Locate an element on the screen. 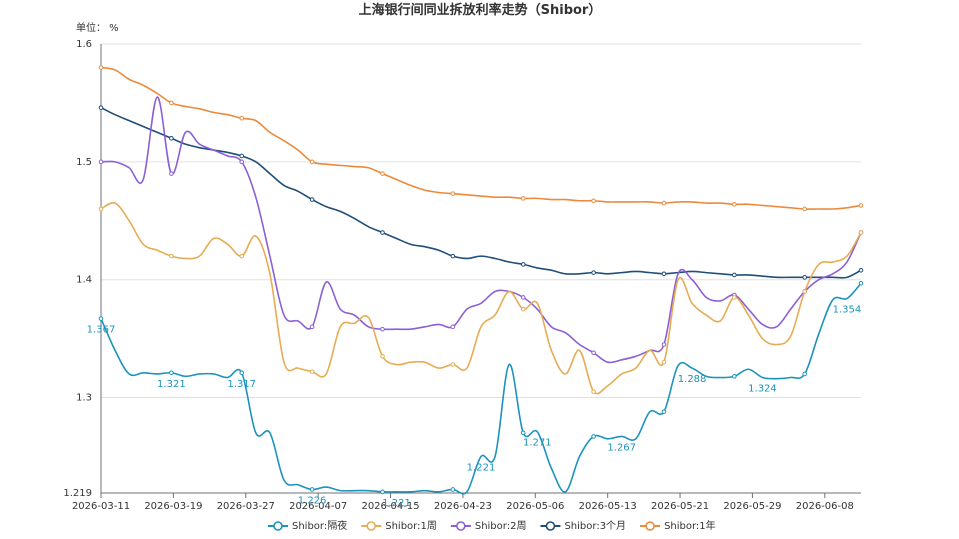 Image resolution: width=959 pixels, height=539 pixels. legend-item-0: Shibor:隔夜 is located at coordinates (307, 525).